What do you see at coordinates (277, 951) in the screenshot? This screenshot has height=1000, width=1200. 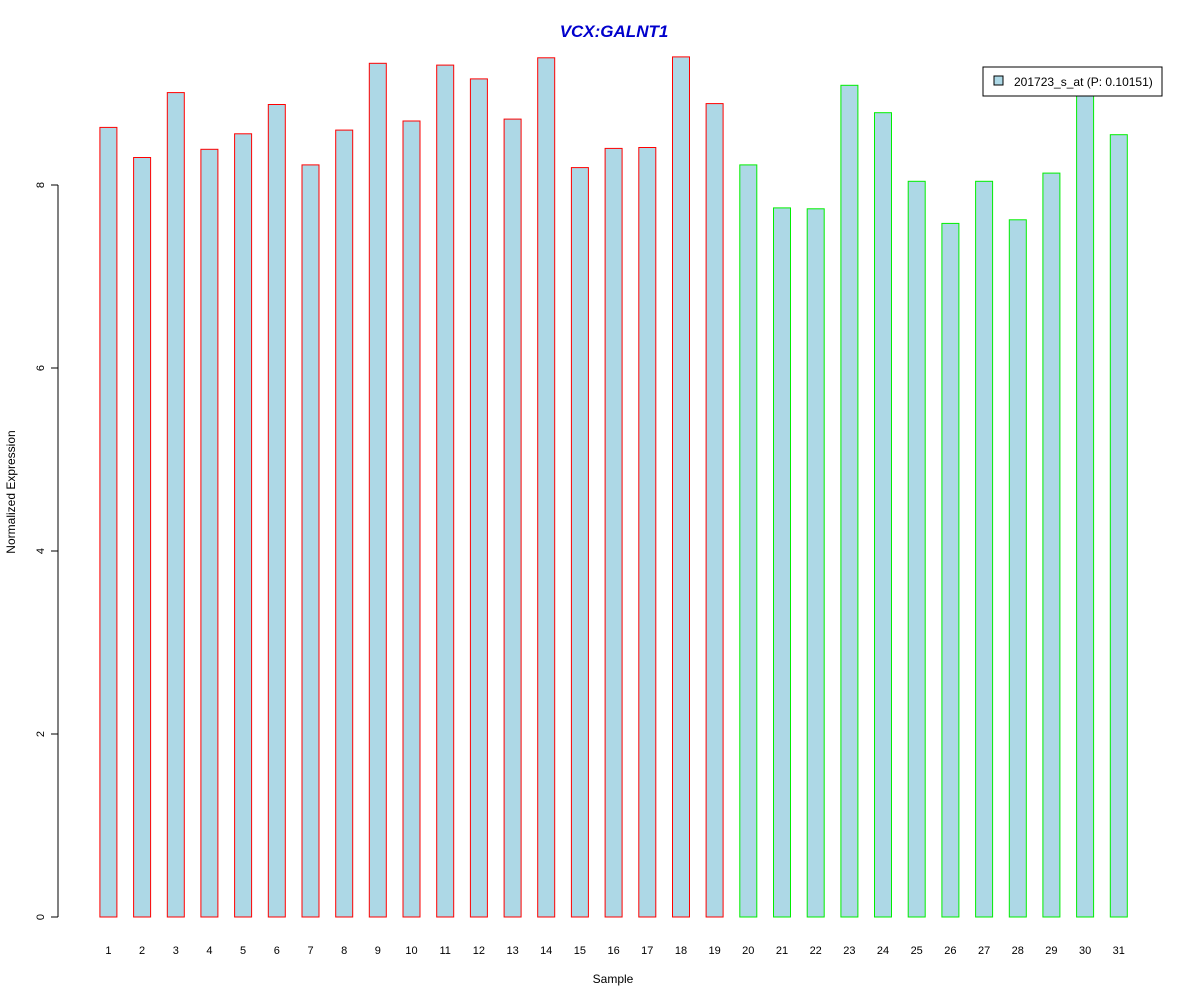 I see `x-tick-label: 6` at bounding box center [277, 951].